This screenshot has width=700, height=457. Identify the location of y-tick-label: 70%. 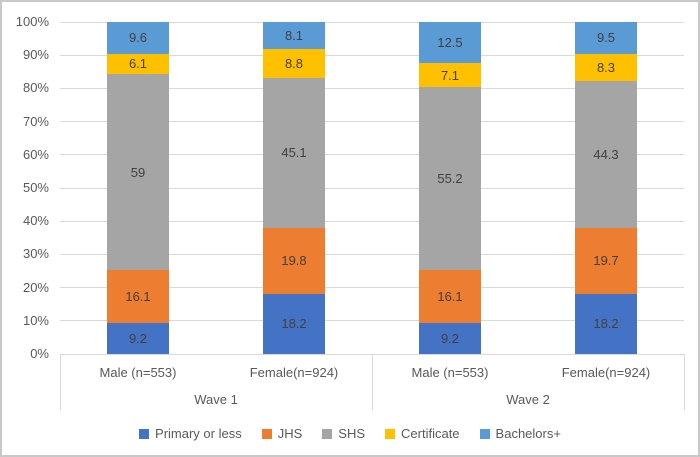
(35, 121).